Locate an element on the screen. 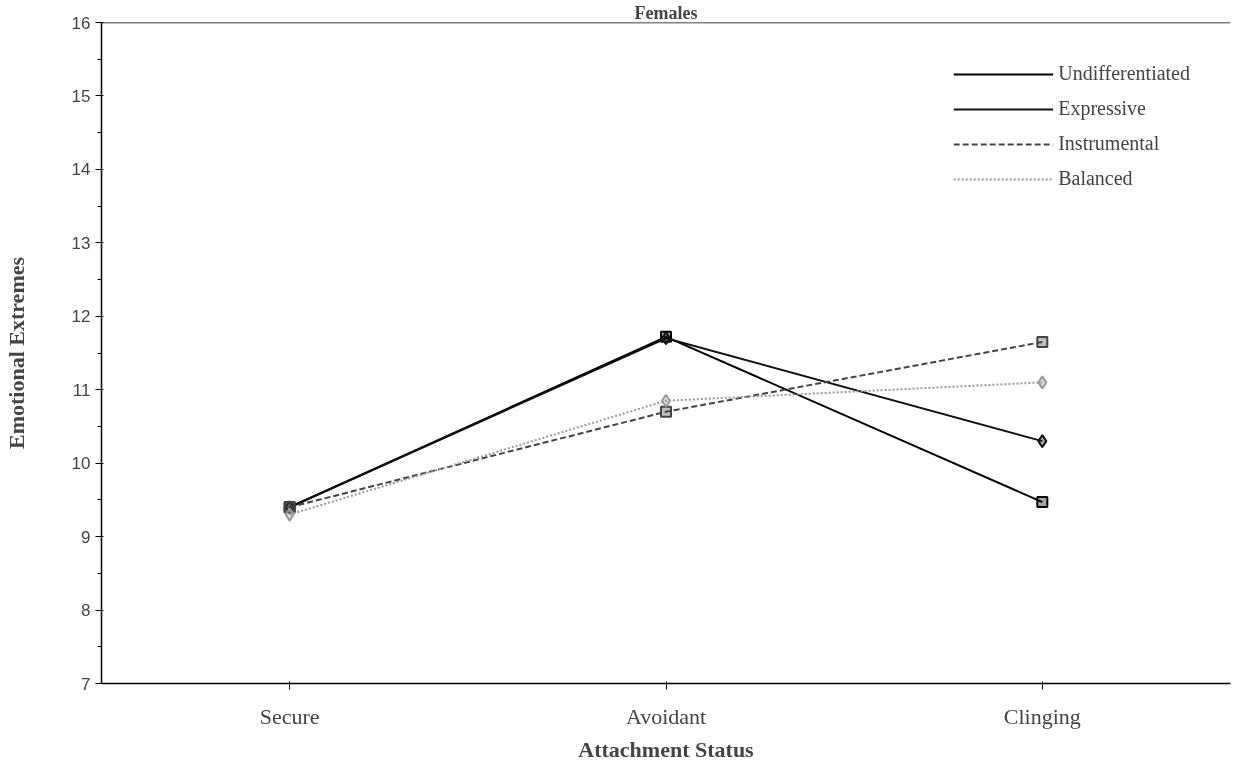 The height and width of the screenshot is (764, 1235). y-tick-label: 8 is located at coordinates (86, 611).